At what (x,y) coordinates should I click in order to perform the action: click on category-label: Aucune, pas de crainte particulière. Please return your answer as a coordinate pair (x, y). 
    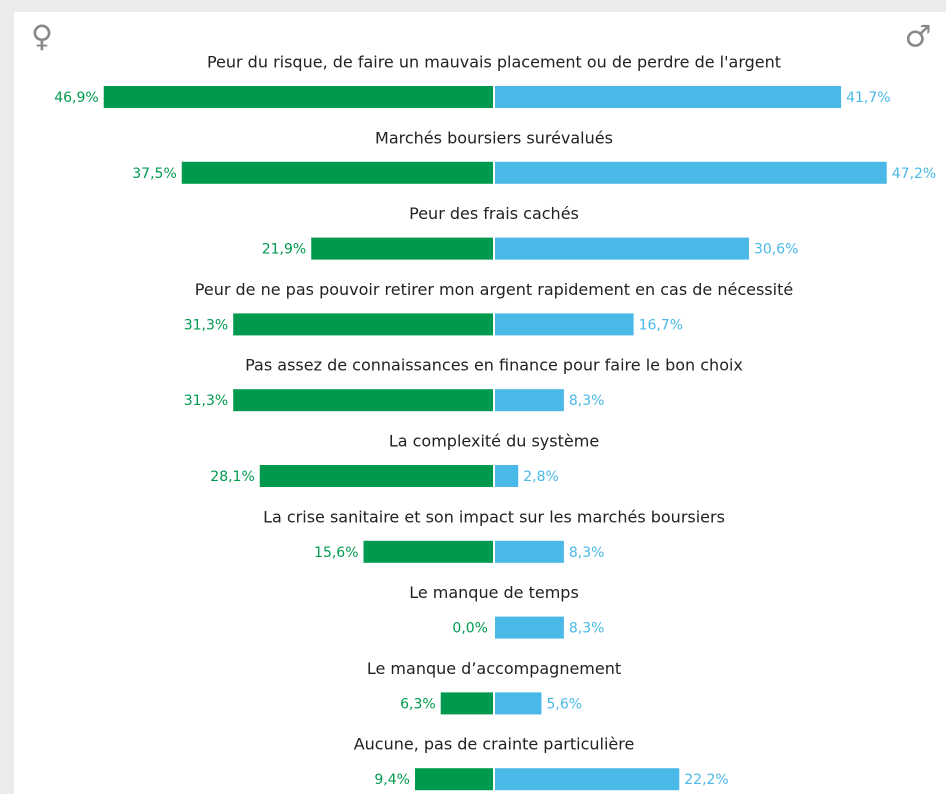
    Looking at the image, I should click on (494, 744).